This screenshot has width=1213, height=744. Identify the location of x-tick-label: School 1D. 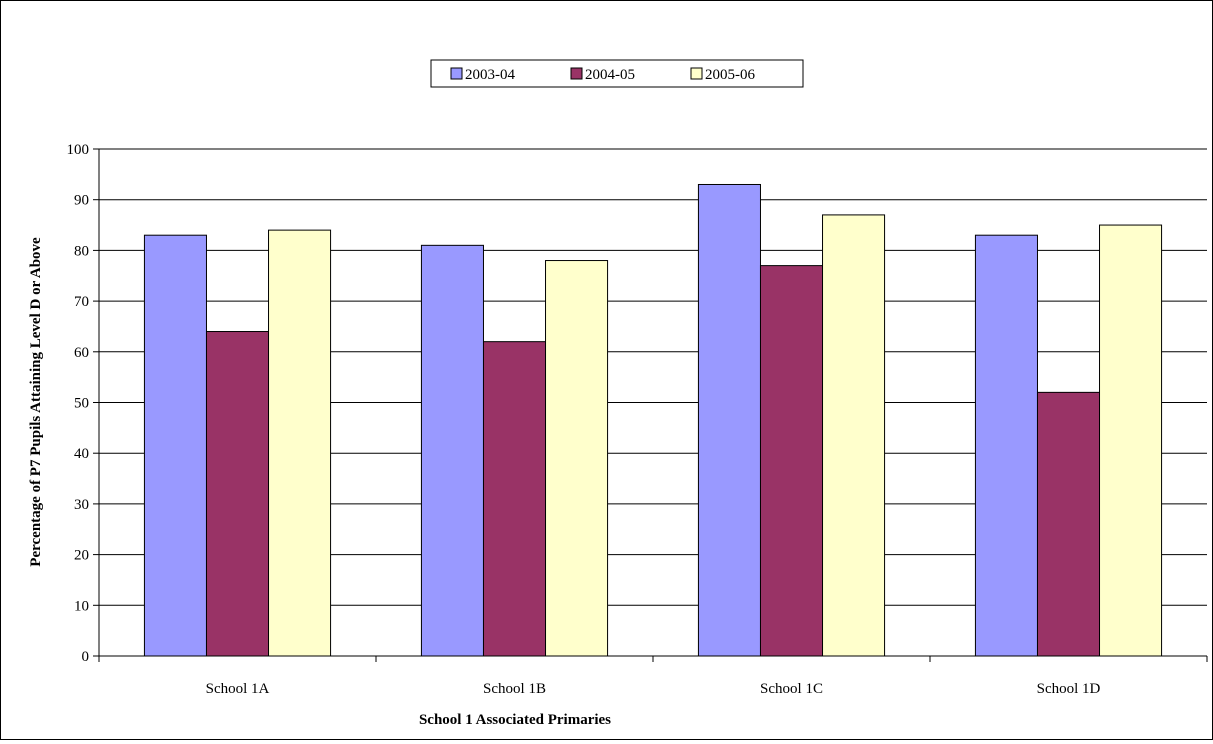
(1069, 689).